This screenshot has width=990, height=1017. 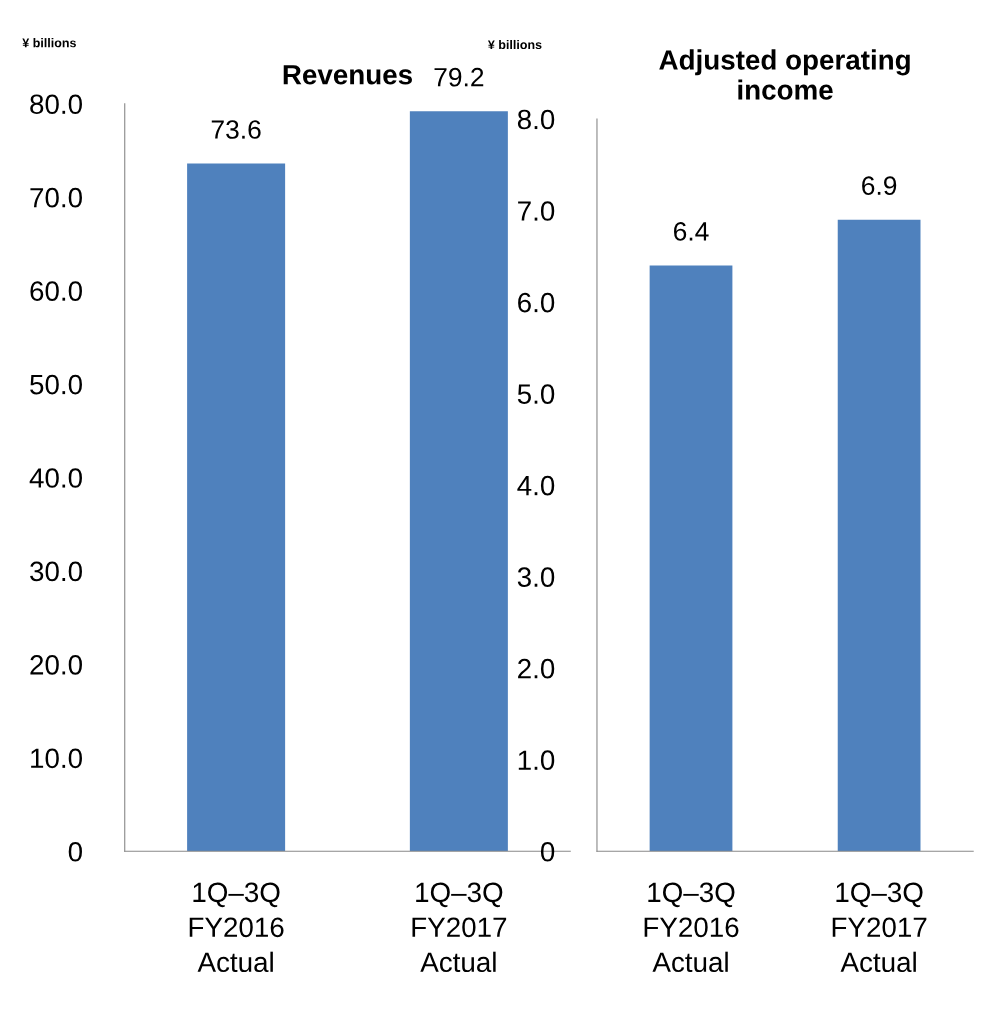 What do you see at coordinates (56, 384) in the screenshot?
I see `y-tick-label: 50.0` at bounding box center [56, 384].